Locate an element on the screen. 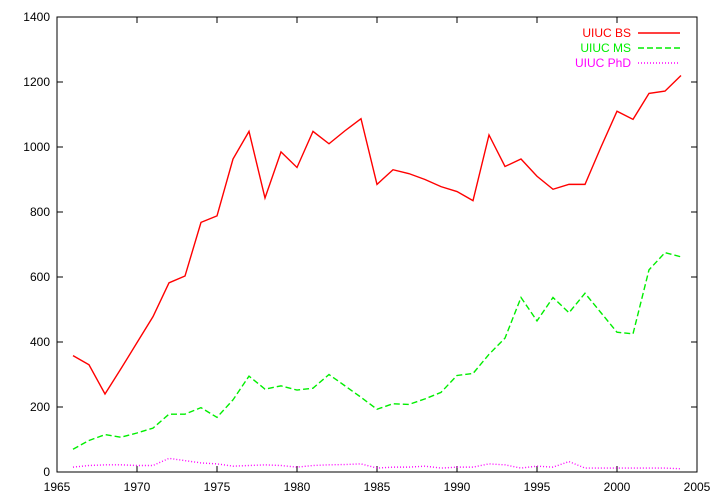  x-tick-label: 1970 is located at coordinates (137, 487).